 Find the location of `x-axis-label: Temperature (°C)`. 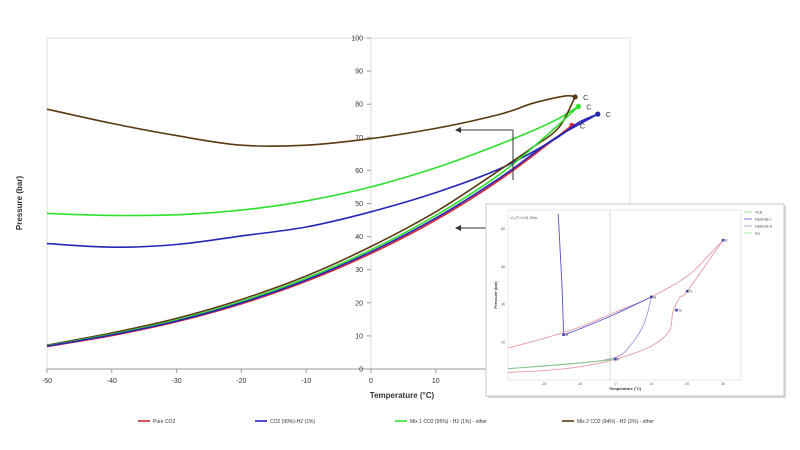

x-axis-label: Temperature (°C) is located at coordinates (402, 395).